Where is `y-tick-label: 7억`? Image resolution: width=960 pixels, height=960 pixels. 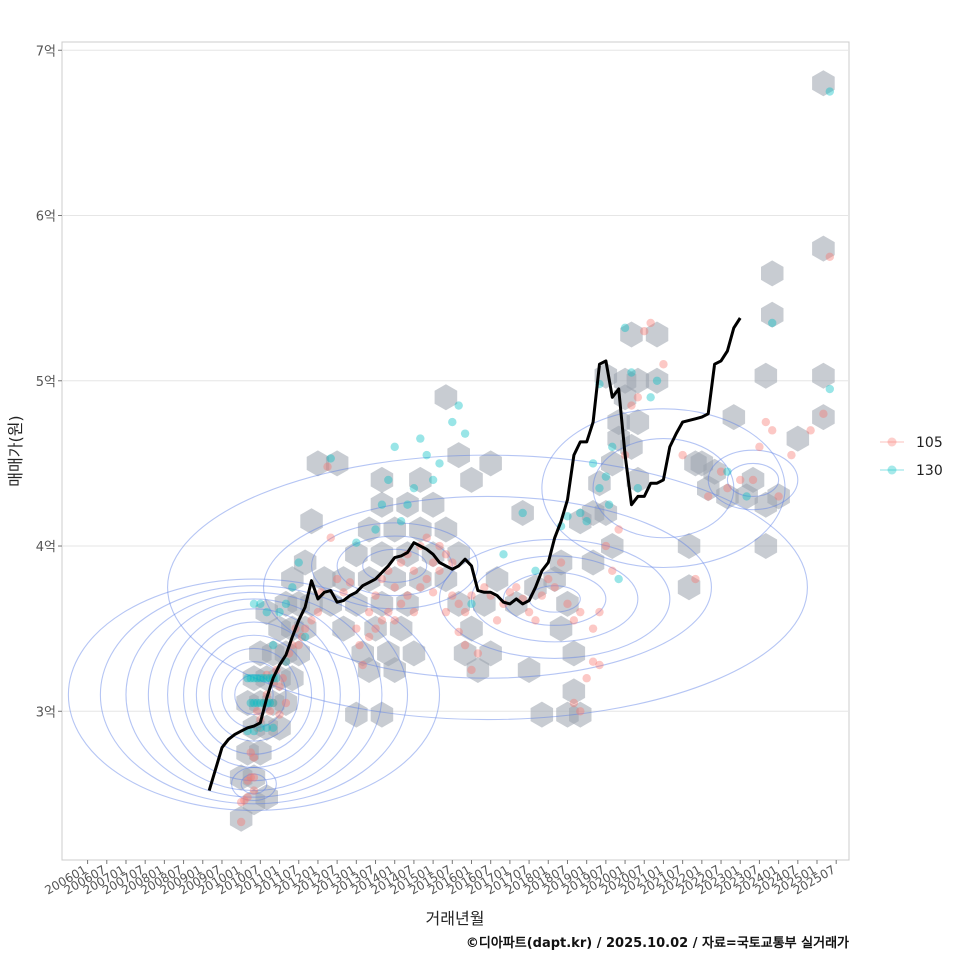 y-tick-label: 7억 is located at coordinates (46, 51).